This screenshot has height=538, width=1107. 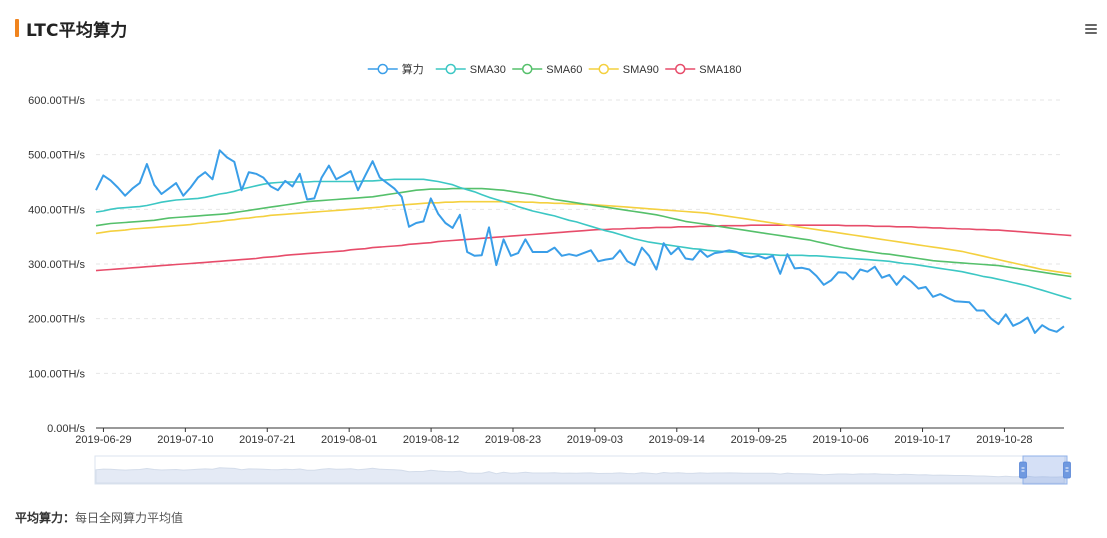 I want to click on x-tick-label: 2019-10-28, so click(x=1004, y=440).